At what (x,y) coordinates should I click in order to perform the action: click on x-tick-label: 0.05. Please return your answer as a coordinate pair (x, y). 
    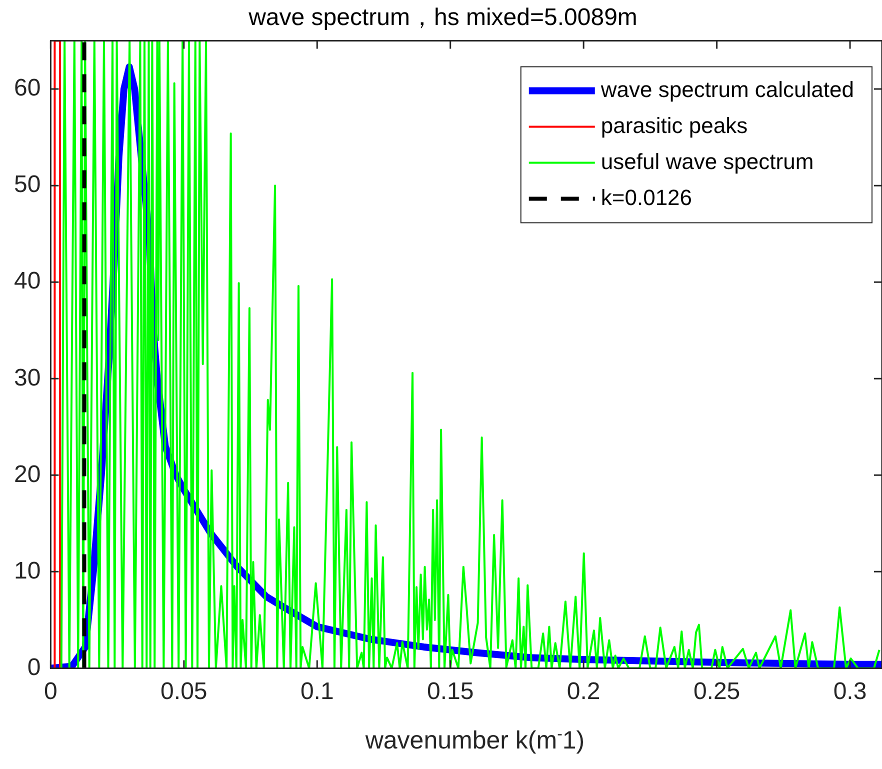
    Looking at the image, I should click on (184, 692).